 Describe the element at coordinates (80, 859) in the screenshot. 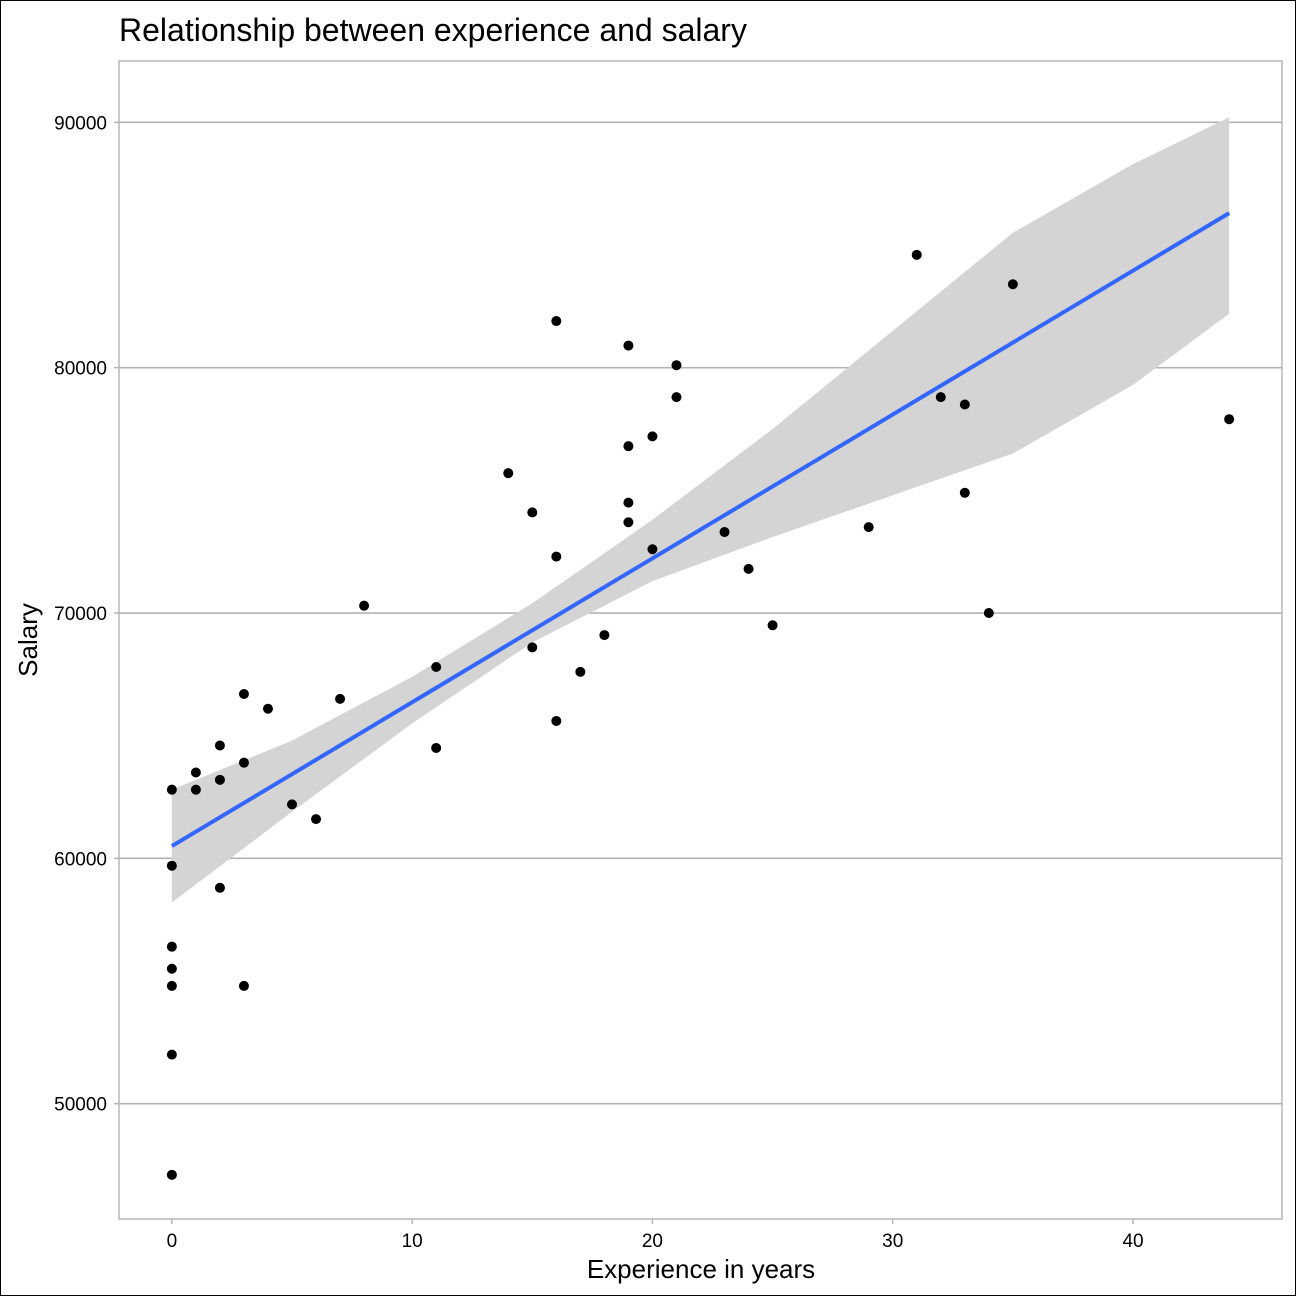

I see `y-tick-label: 60000` at that location.